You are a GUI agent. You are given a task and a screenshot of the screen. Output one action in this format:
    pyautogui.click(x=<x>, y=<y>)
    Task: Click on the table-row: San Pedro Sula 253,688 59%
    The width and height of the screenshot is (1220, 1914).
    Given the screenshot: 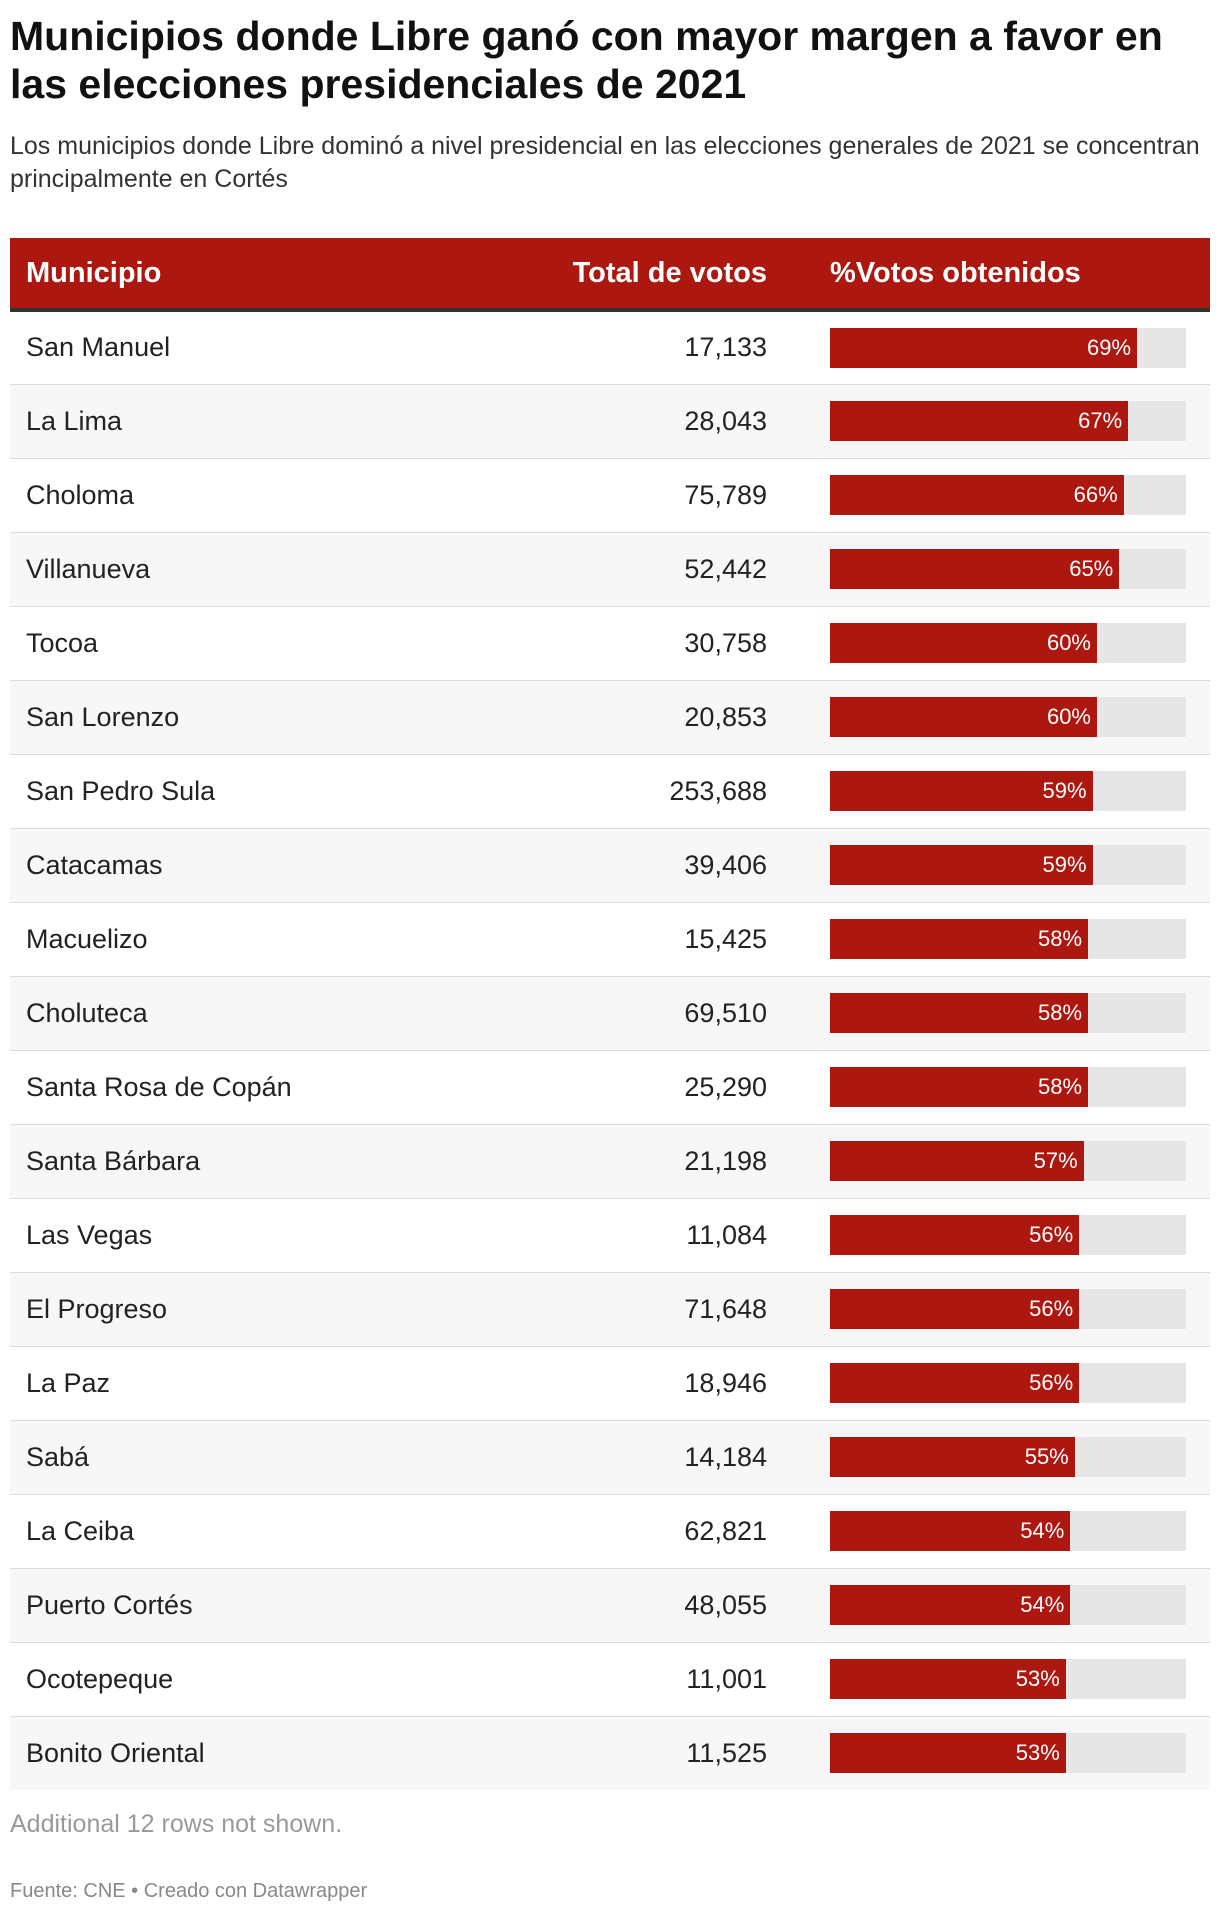 What is the action you would take?
    pyautogui.click(x=610, y=791)
    